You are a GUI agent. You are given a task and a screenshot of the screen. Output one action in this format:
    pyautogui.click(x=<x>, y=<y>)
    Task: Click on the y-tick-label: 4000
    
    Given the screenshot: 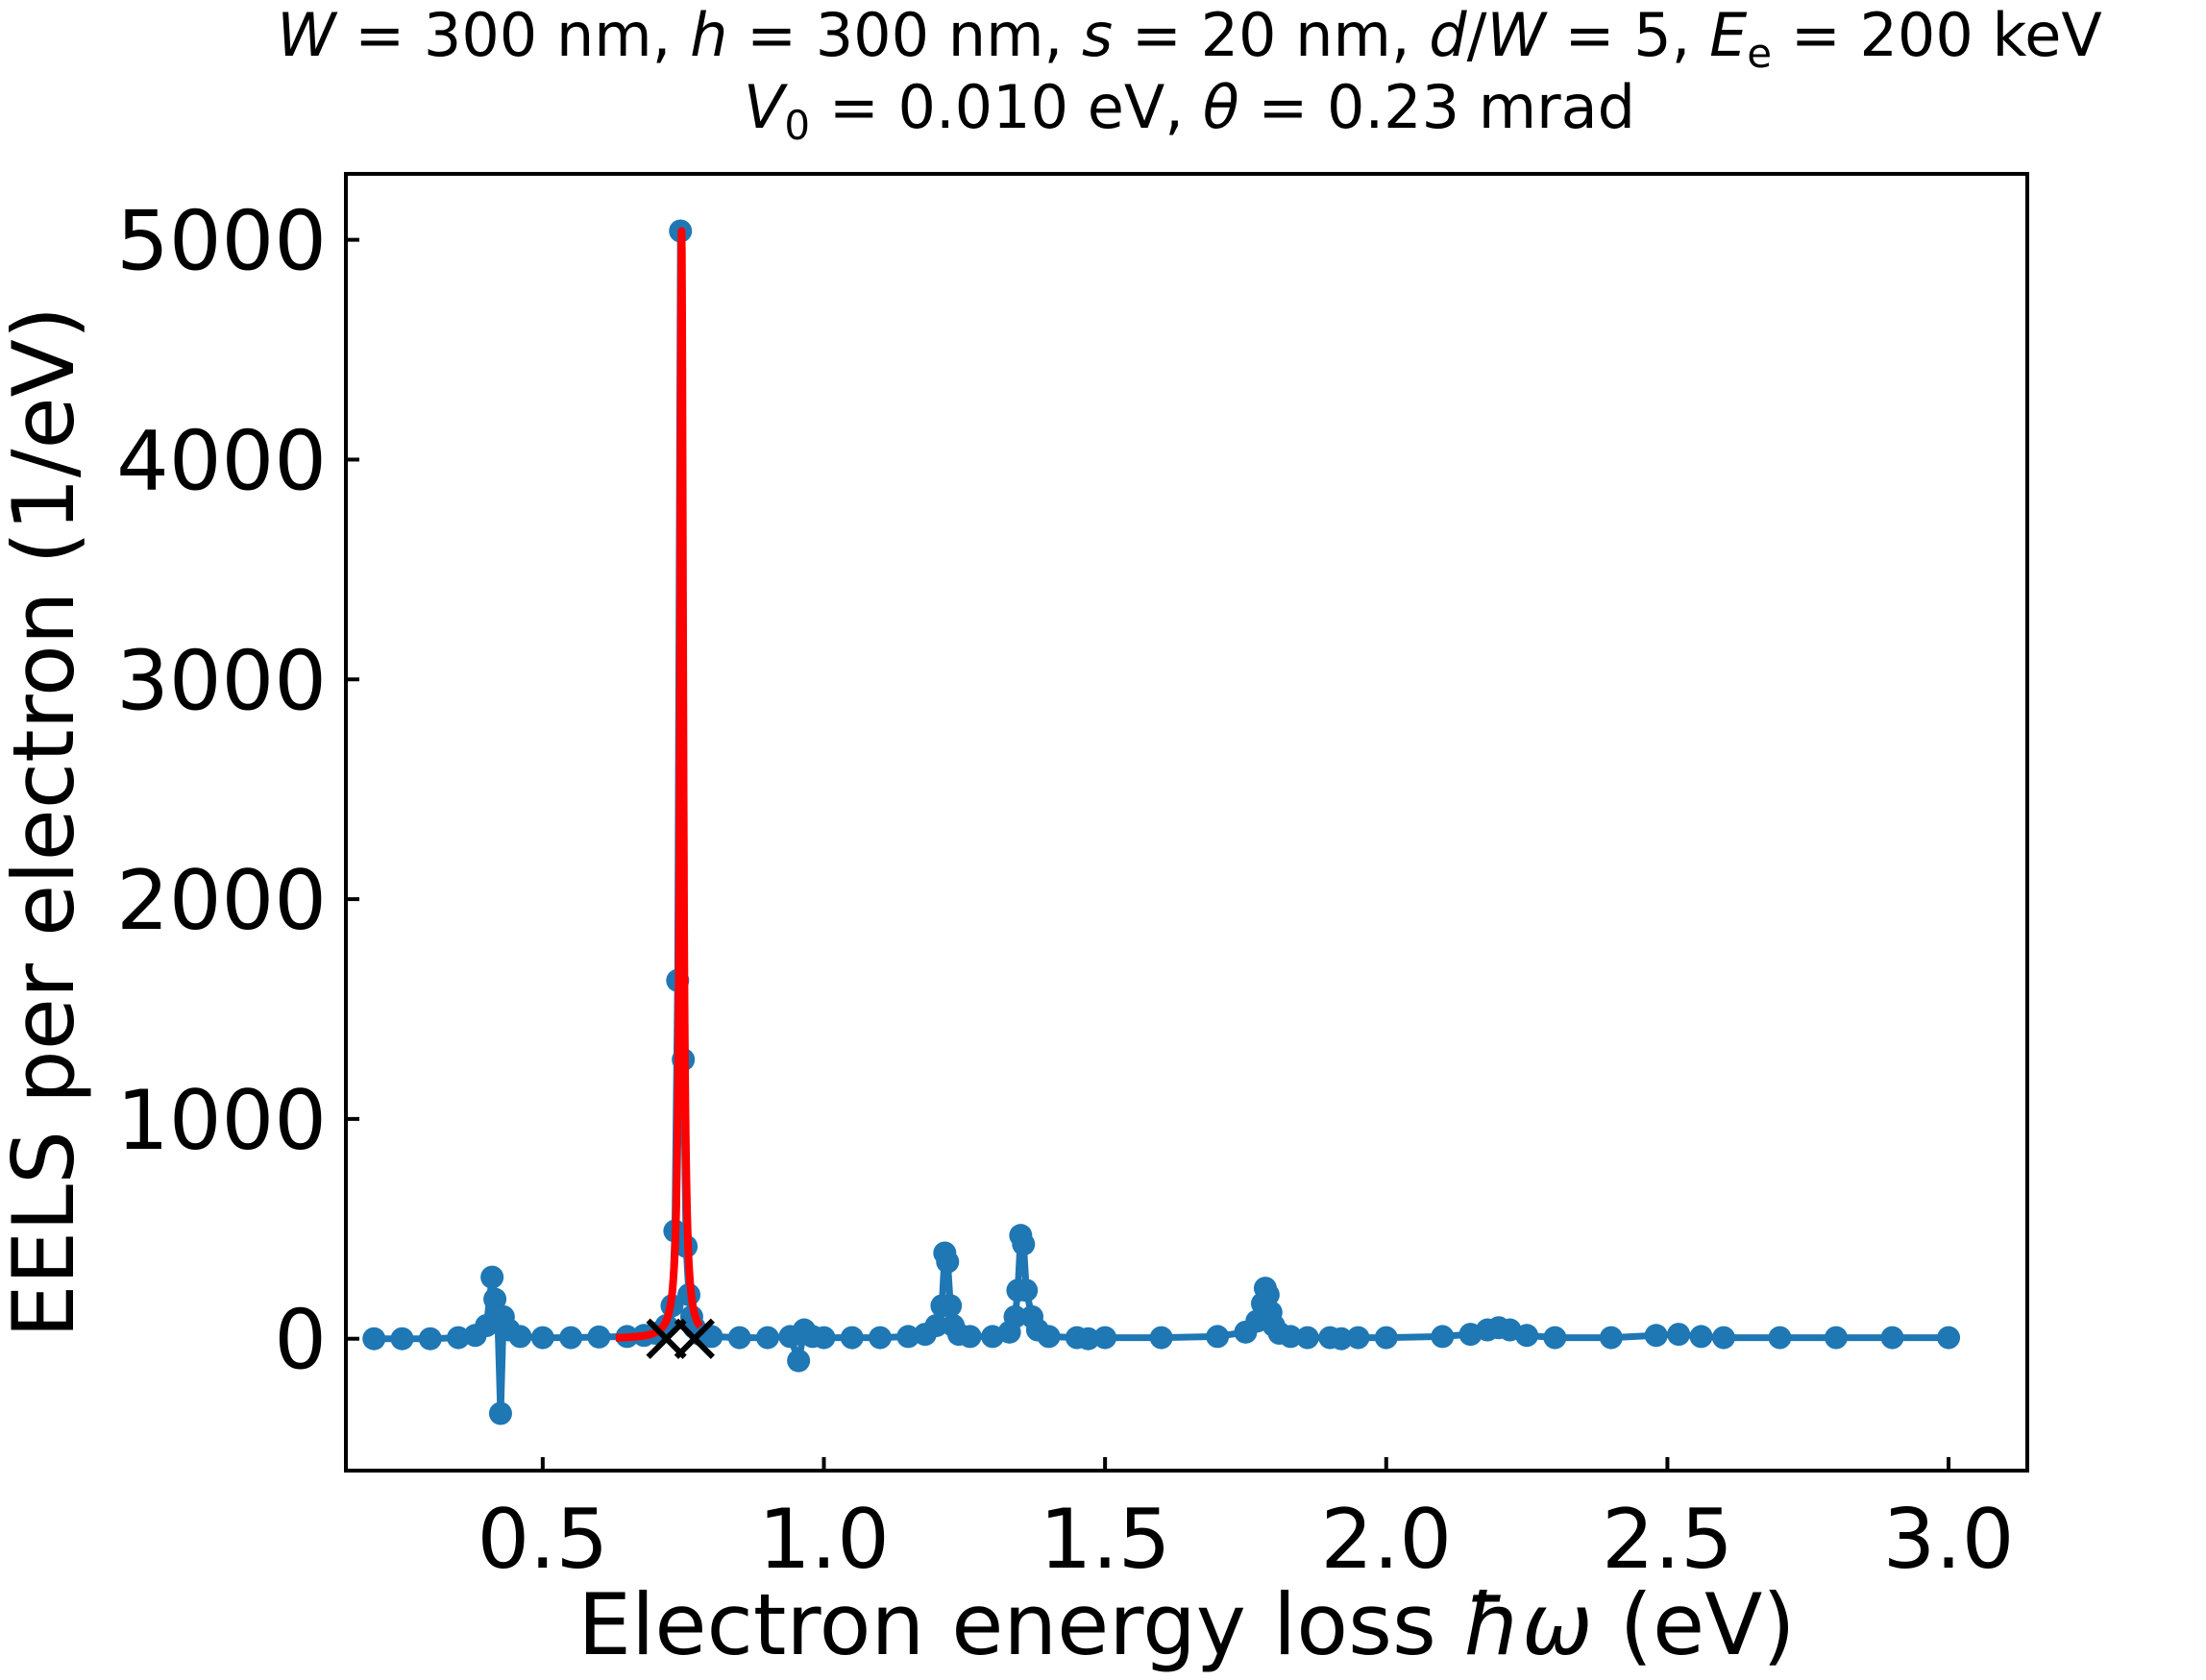 What is the action you would take?
    pyautogui.click(x=221, y=461)
    